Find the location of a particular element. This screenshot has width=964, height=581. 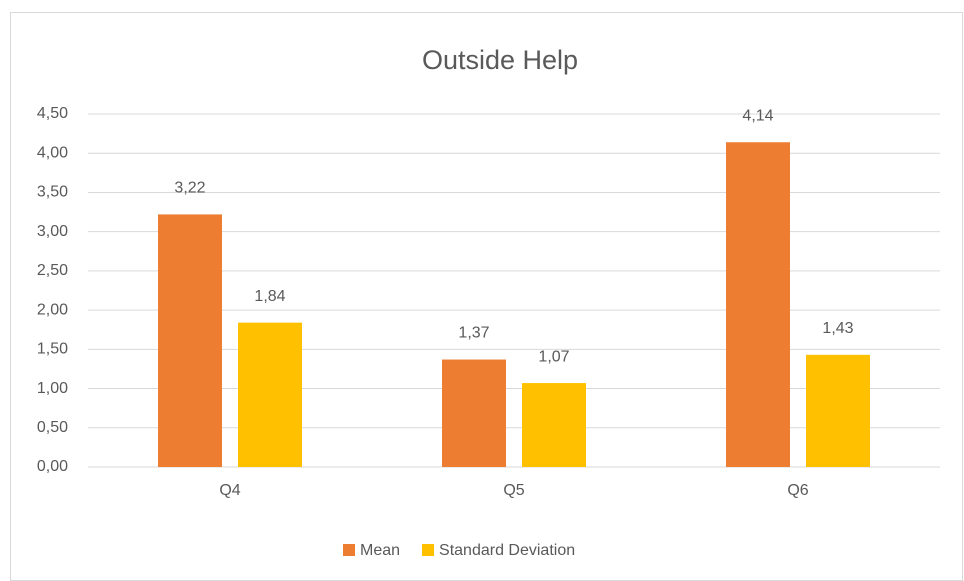

legend-label: Mean is located at coordinates (380, 550).